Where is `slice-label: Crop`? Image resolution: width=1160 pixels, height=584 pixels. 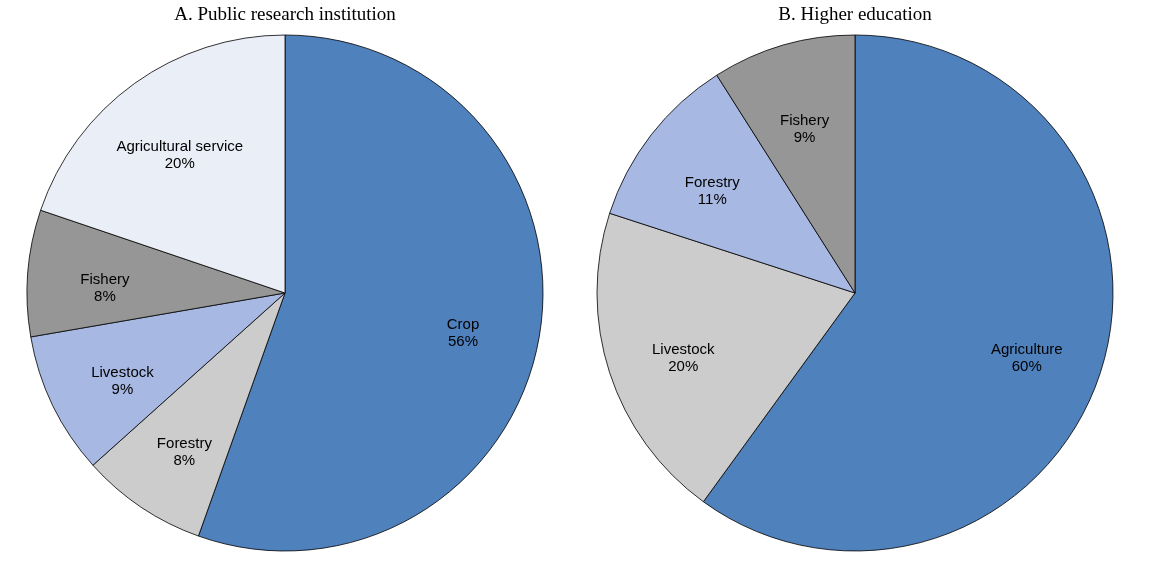
slice-label: Crop is located at coordinates (463, 323).